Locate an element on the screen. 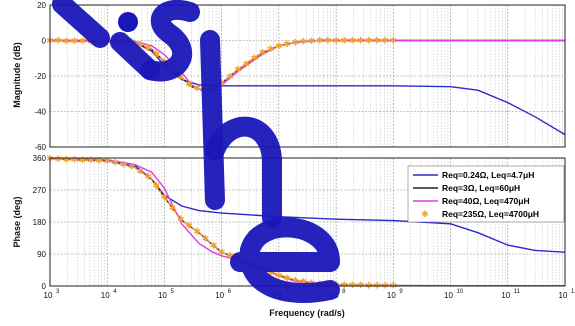  x-tick-label: 10 5 is located at coordinates (166, 294).